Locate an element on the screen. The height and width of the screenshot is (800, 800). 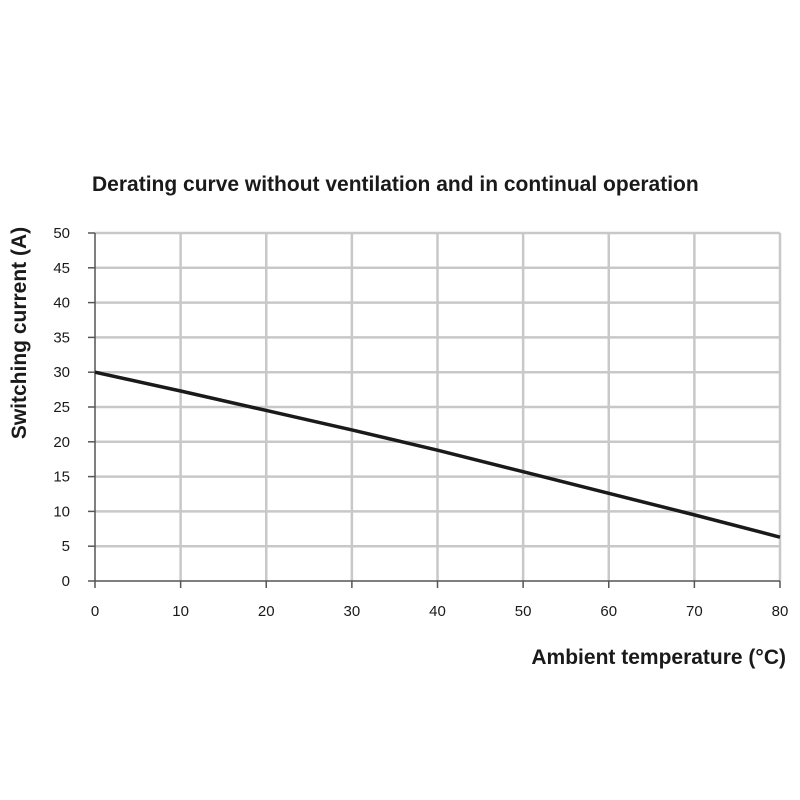
y-tick-labels: 0 5 10 15 20 25 30 35 40 45 50 is located at coordinates (61, 407).